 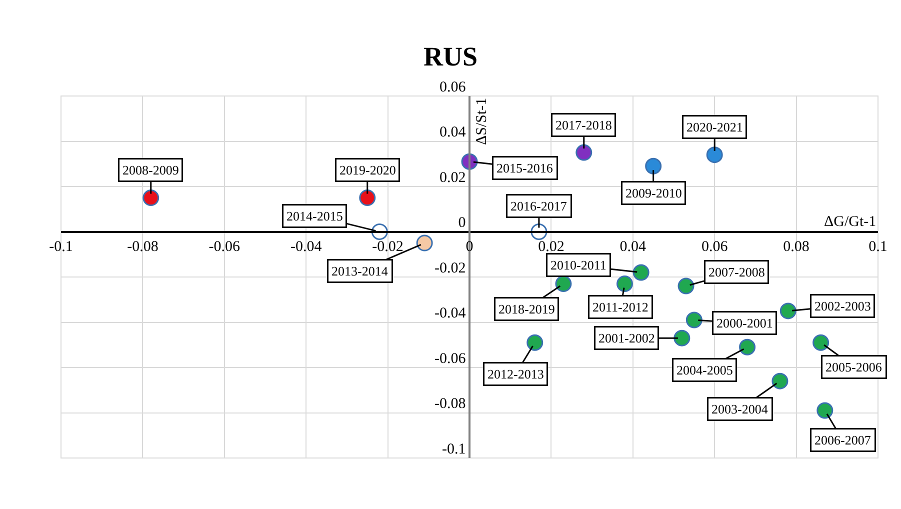 I want to click on x-tick-label: -0.08, so click(x=142, y=246).